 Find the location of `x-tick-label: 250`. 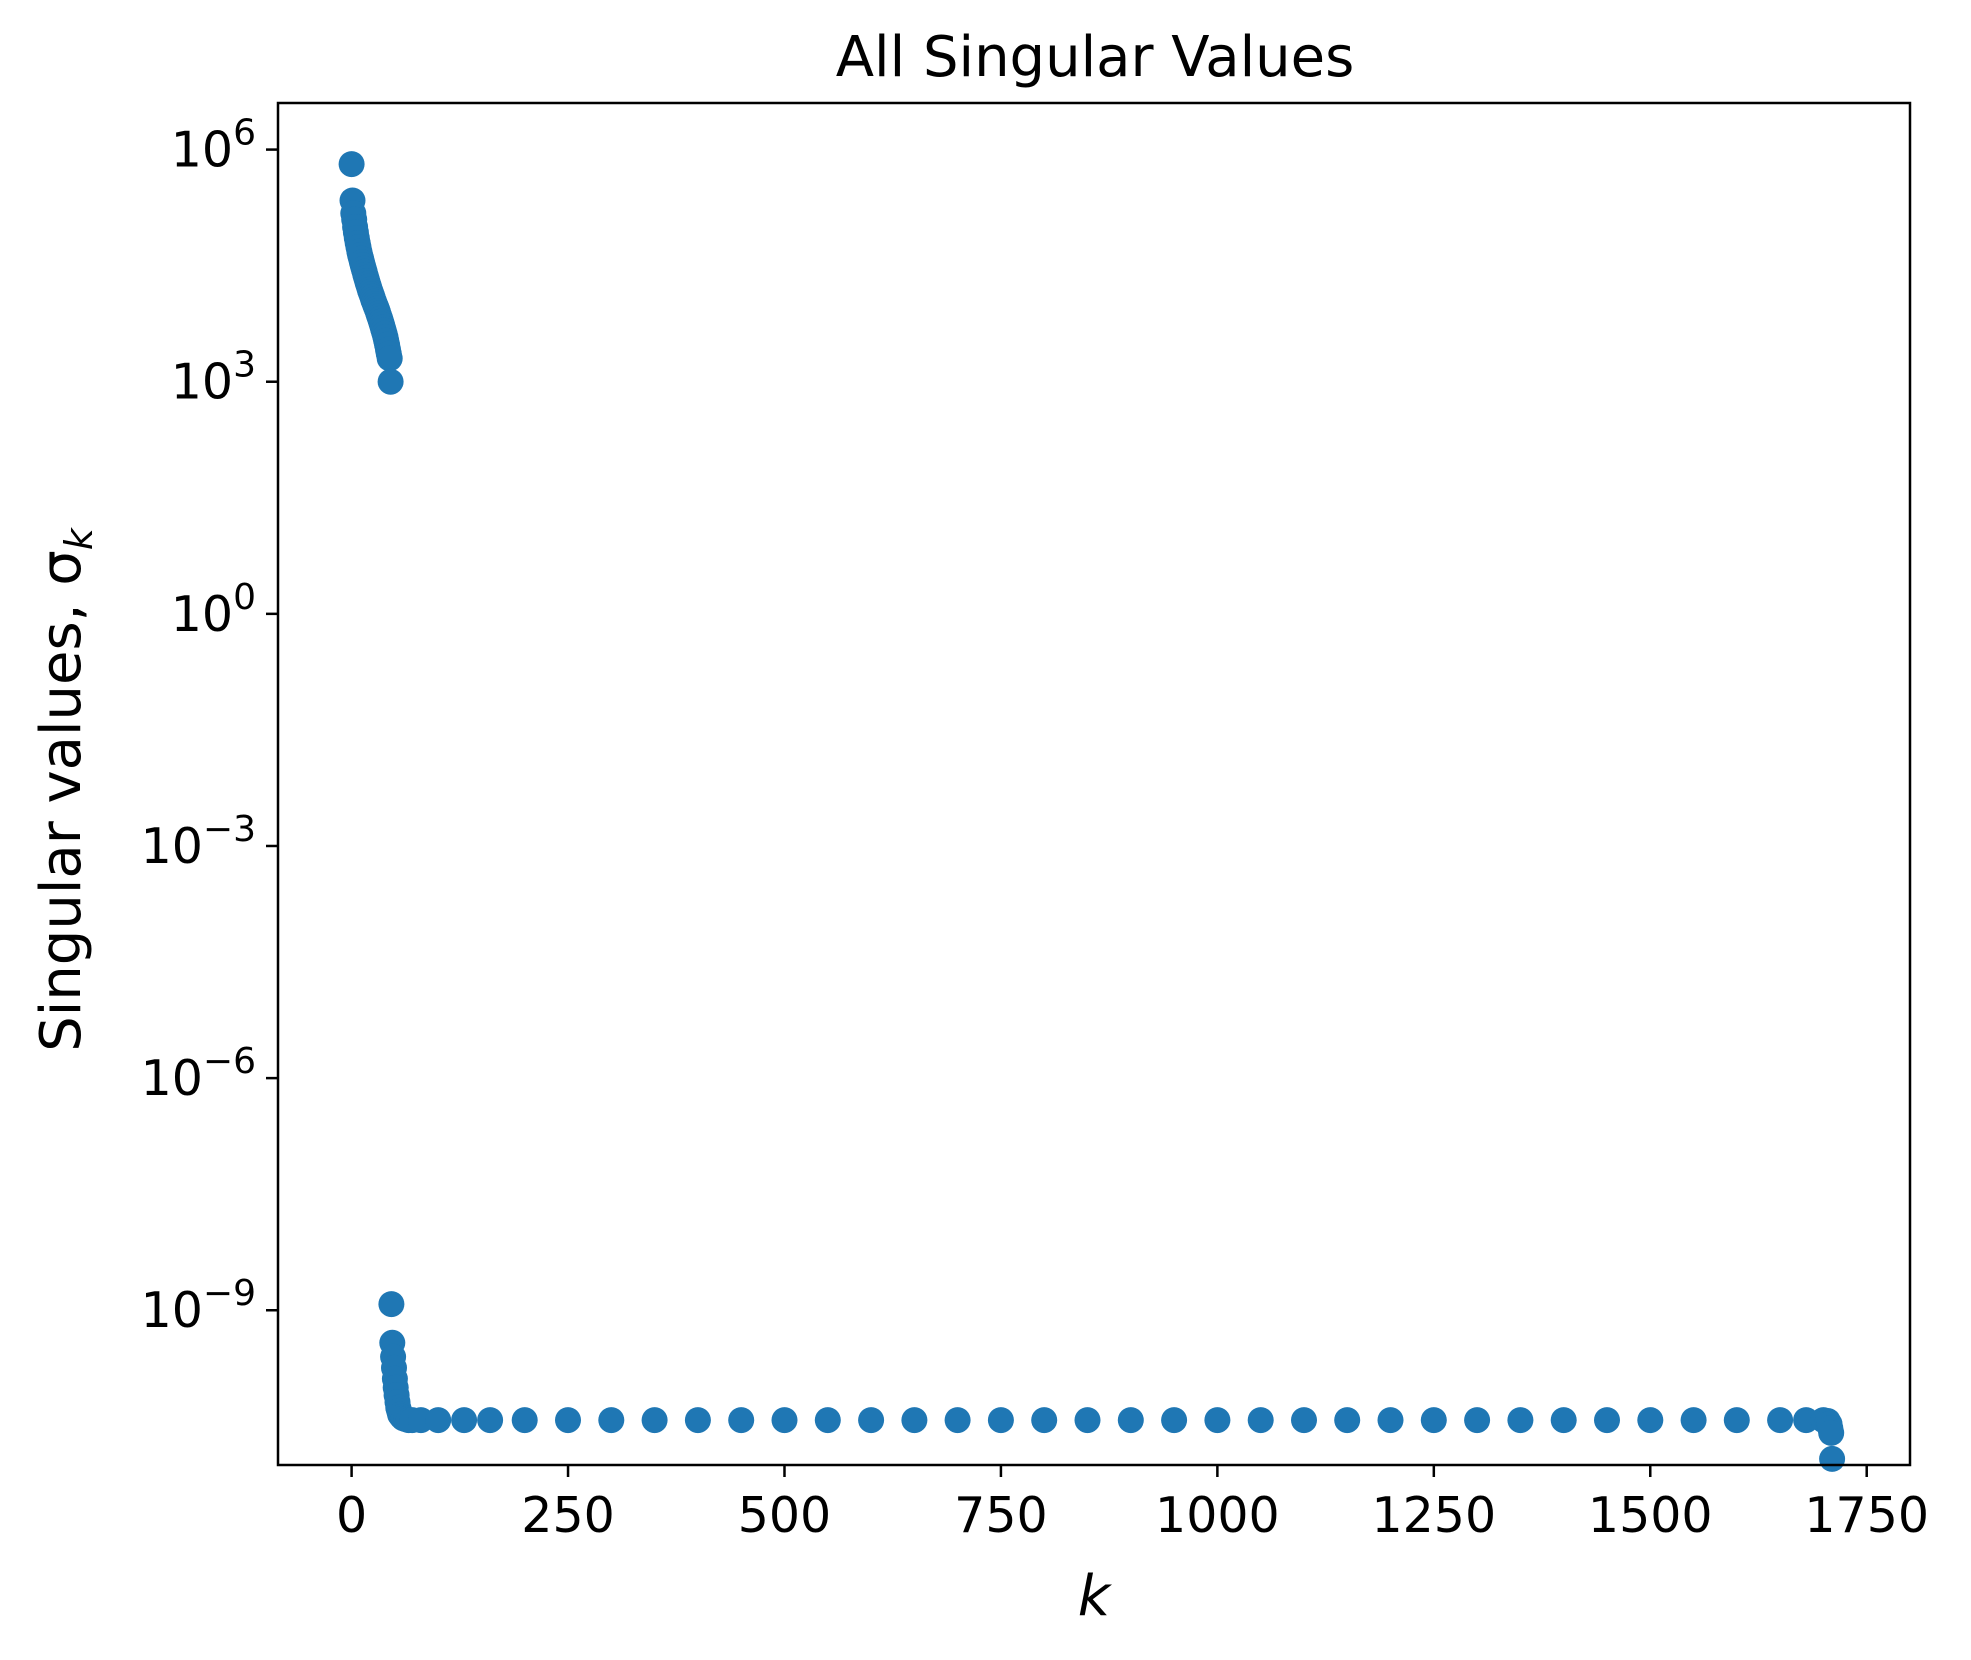

x-tick-label: 250 is located at coordinates (568, 1515).